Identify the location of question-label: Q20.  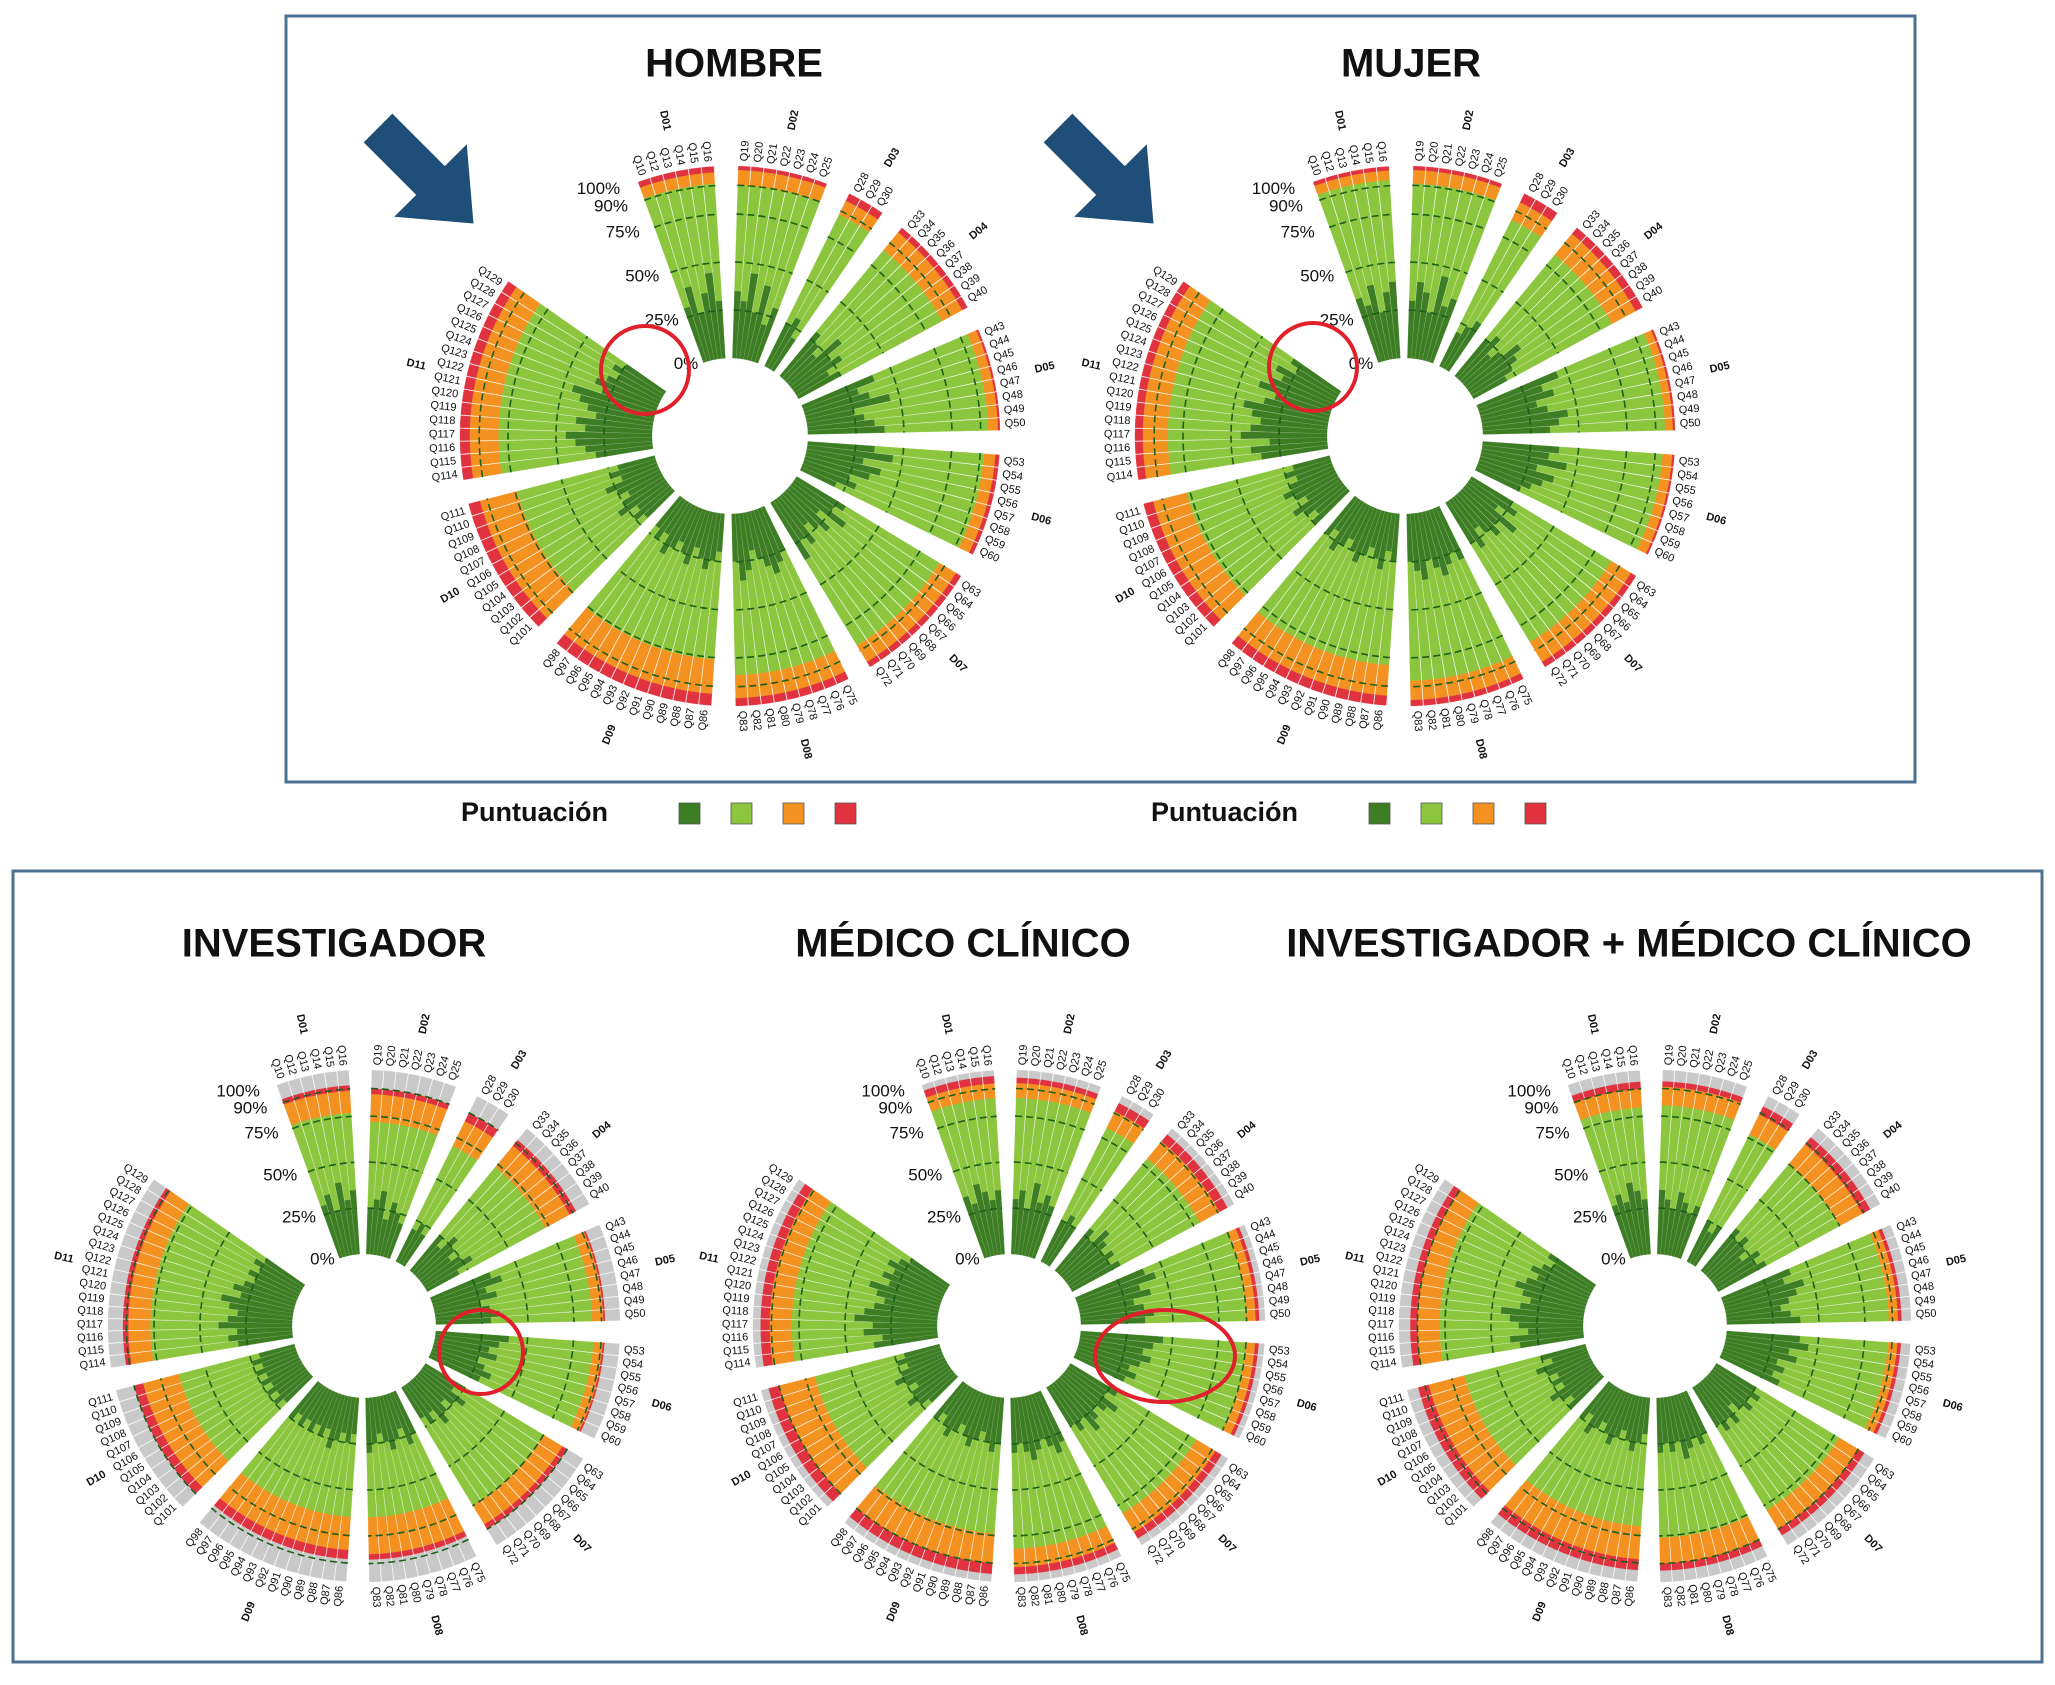
(759, 152).